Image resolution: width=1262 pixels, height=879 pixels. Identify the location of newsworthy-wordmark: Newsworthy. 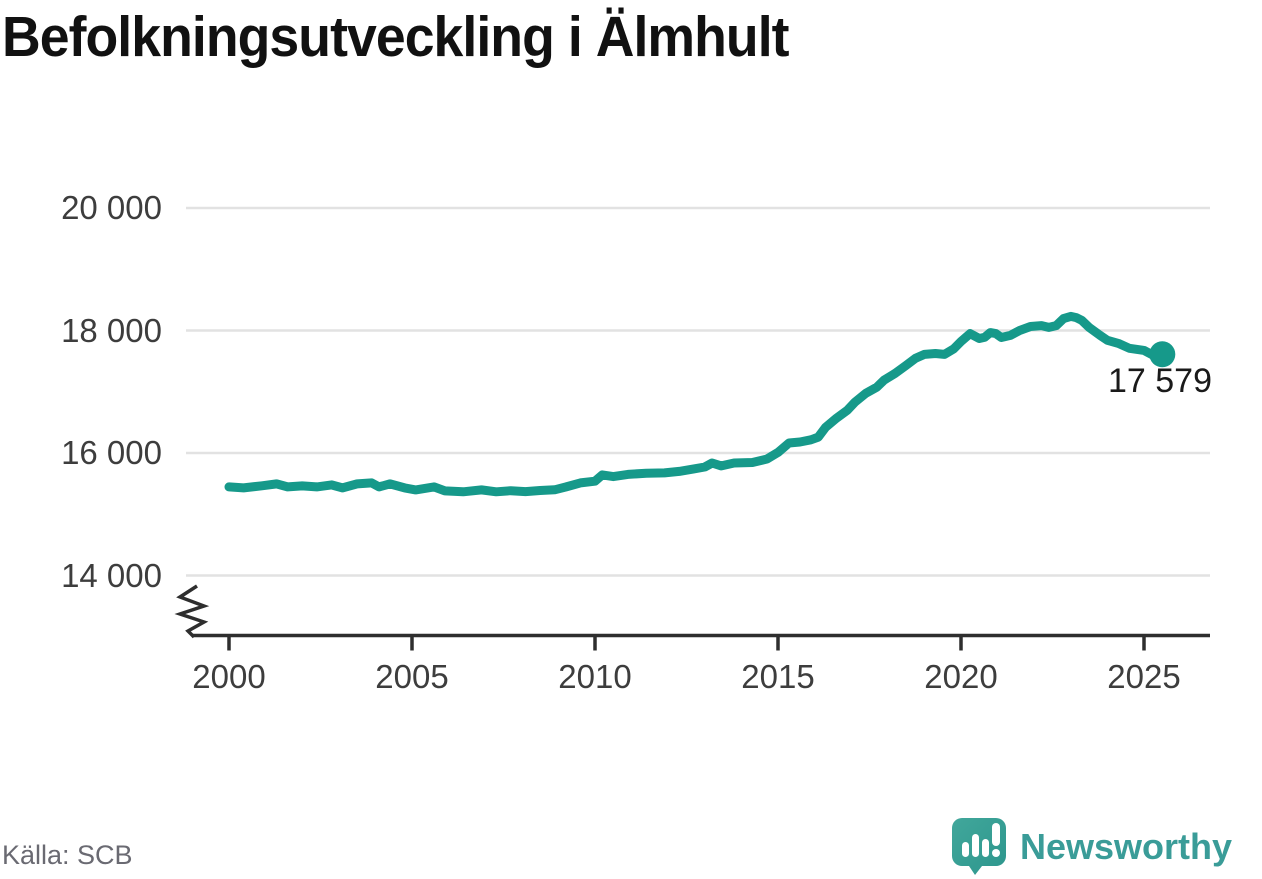
(1126, 846).